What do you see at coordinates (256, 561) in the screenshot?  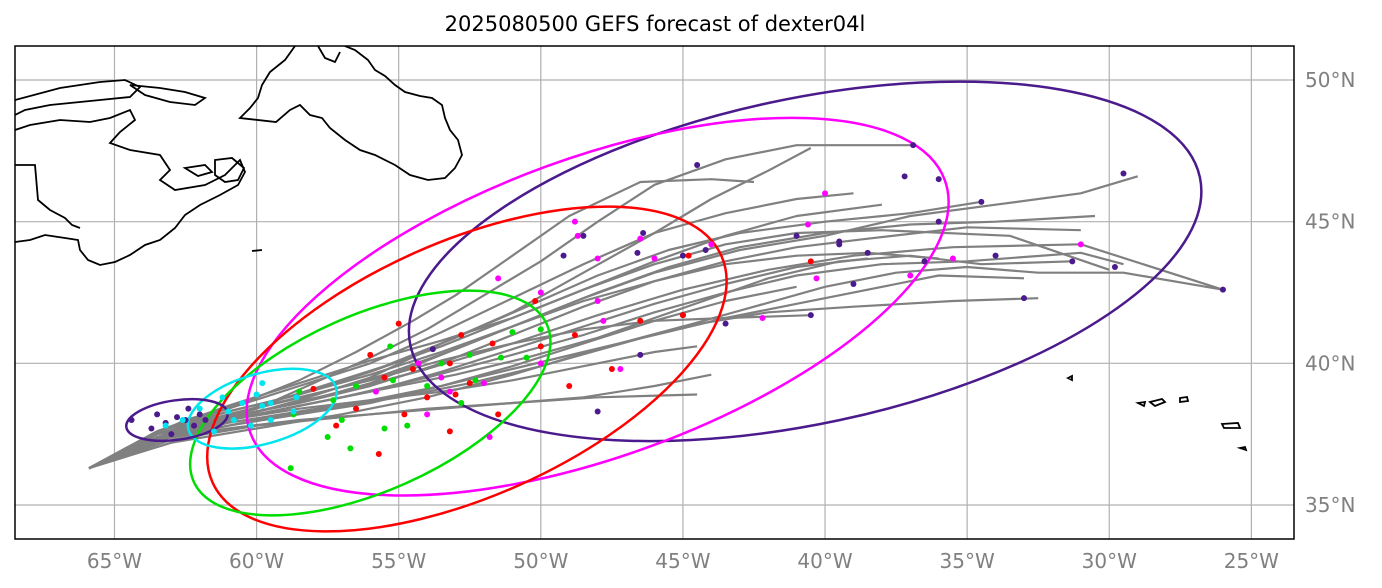 I see `lon-tick-label: 60°W` at bounding box center [256, 561].